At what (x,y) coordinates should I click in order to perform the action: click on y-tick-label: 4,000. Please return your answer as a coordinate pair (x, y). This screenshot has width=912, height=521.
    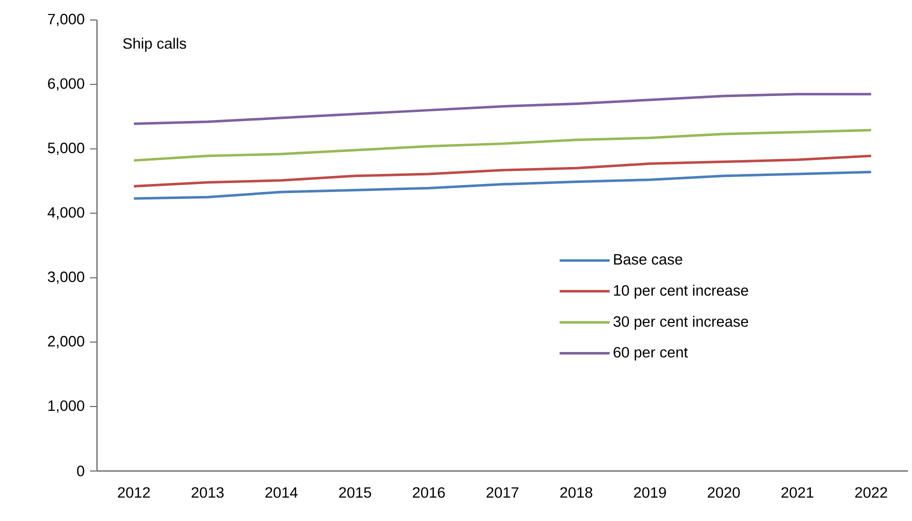
    Looking at the image, I should click on (66, 213).